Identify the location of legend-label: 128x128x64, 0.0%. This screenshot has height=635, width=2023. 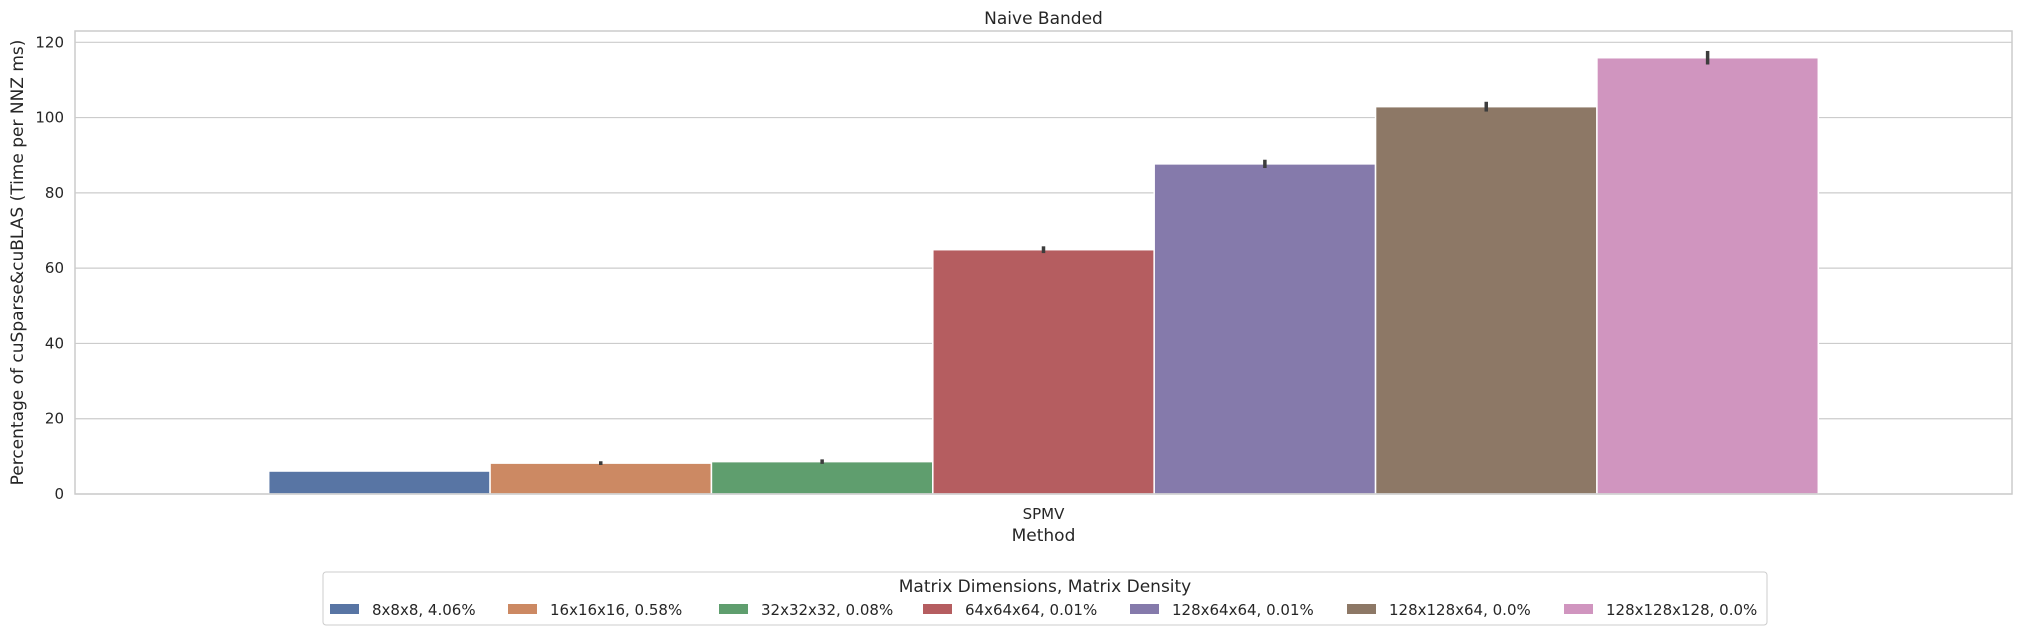
(1460, 610).